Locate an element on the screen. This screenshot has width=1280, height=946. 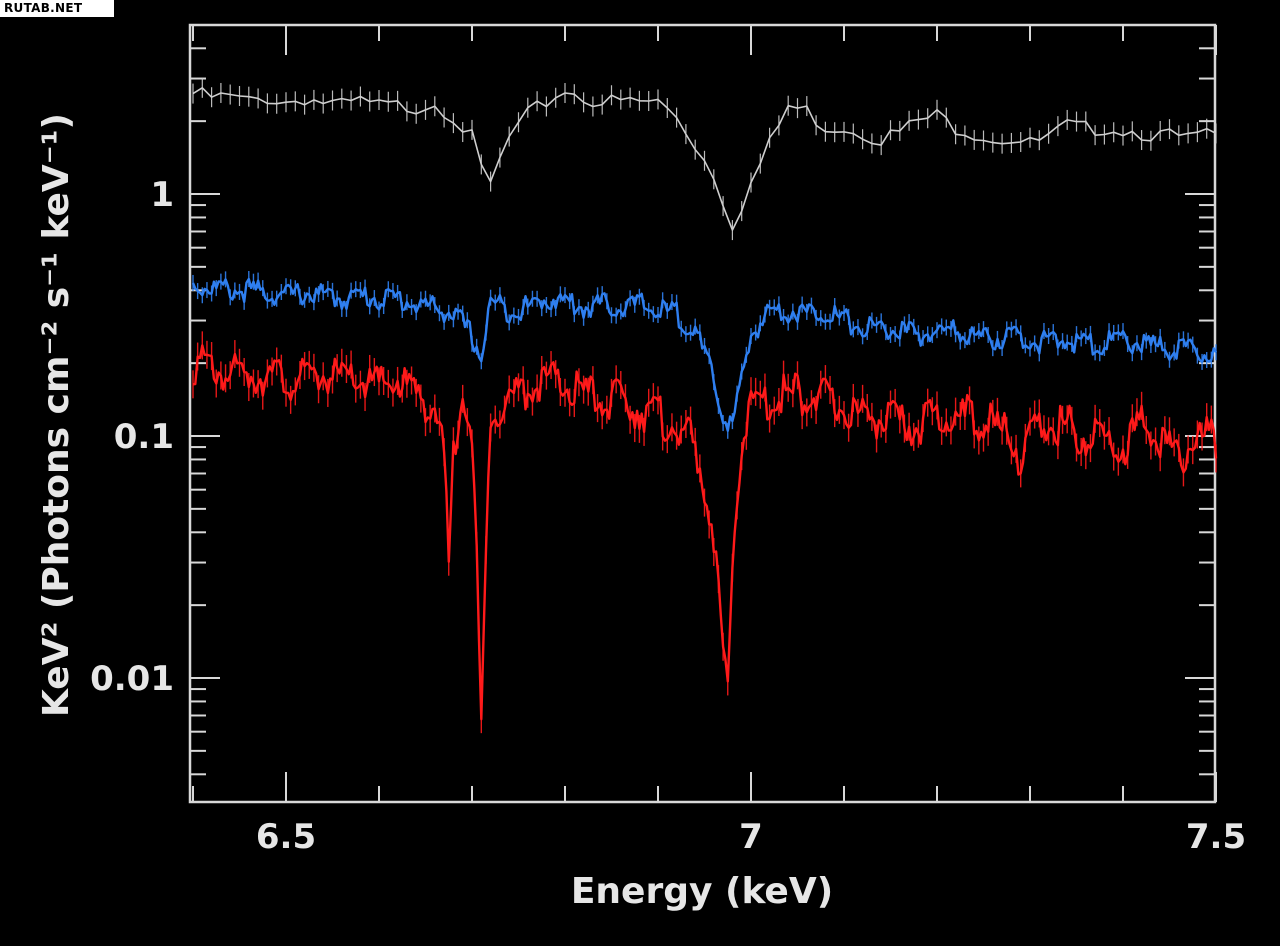
site-watermark: RUTAB.NET is located at coordinates (57, 8).